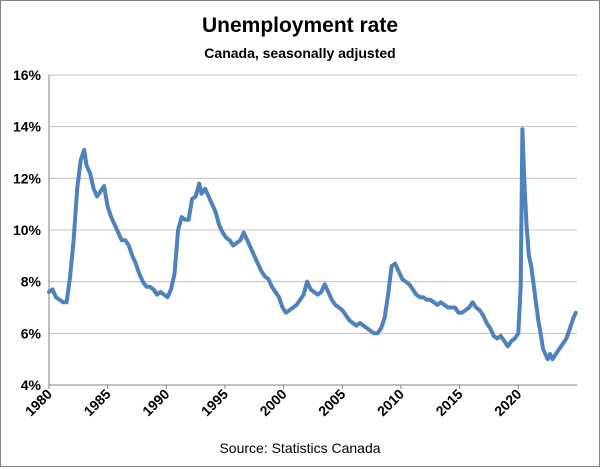 Image resolution: width=602 pixels, height=469 pixels. I want to click on x-tick-label: 2015, so click(448, 402).